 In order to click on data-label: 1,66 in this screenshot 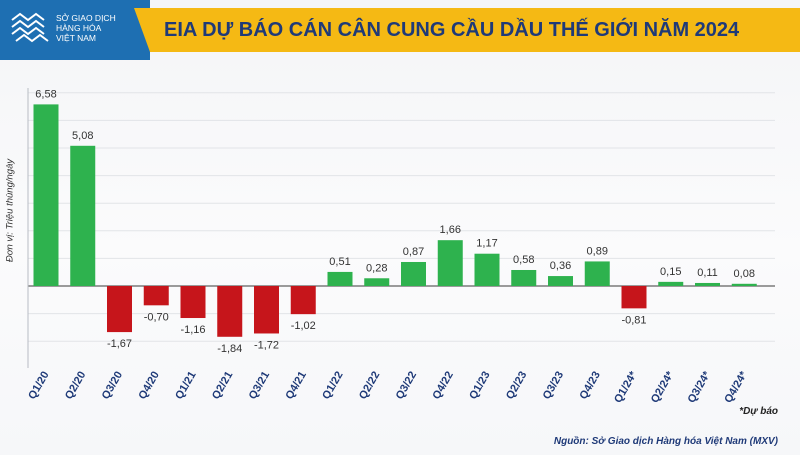, I will do `click(450, 230)`.